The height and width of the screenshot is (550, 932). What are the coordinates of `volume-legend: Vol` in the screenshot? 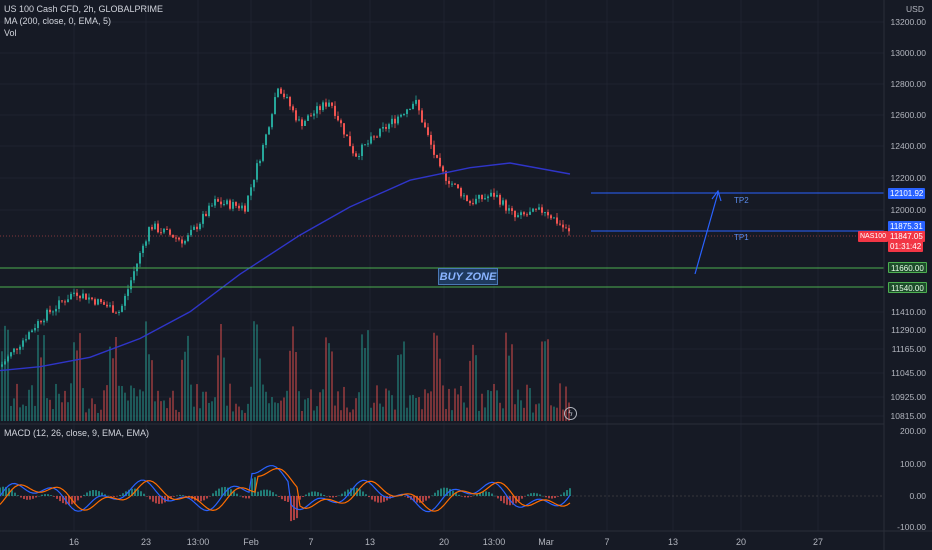 It's located at (10, 33).